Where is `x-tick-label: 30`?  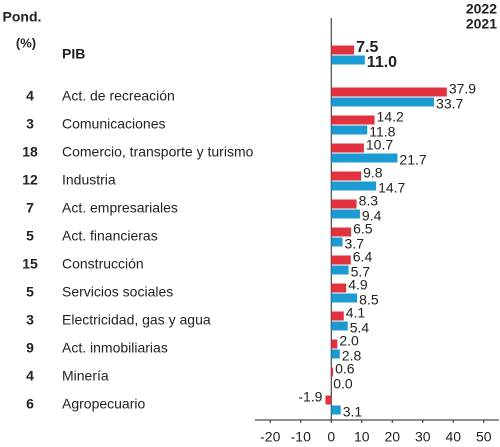 x-tick-label: 30 is located at coordinates (423, 437).